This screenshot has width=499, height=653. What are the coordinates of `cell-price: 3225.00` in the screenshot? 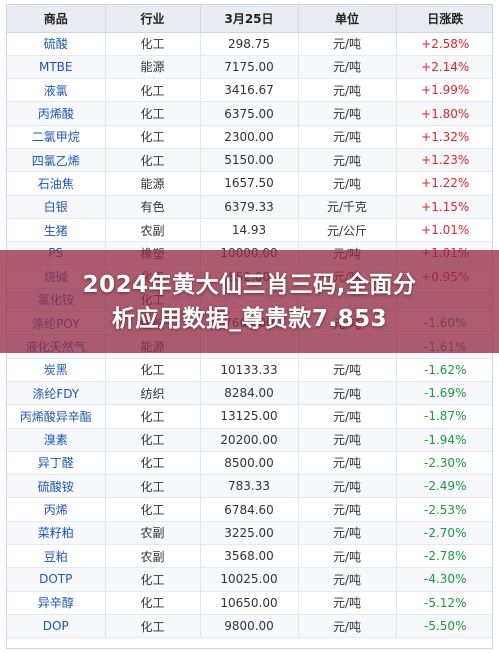 It's located at (249, 533).